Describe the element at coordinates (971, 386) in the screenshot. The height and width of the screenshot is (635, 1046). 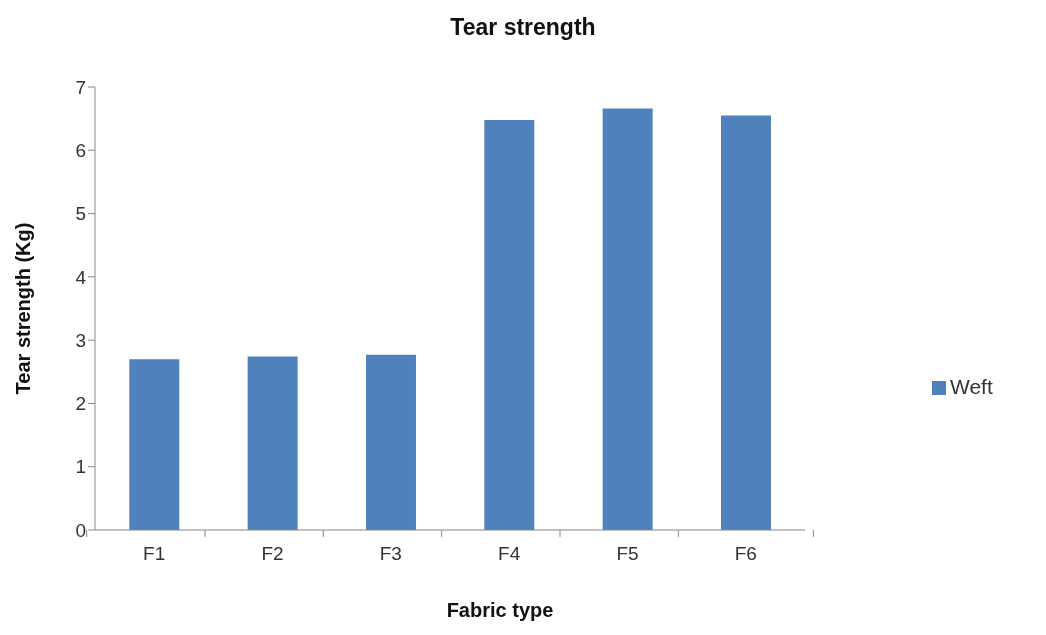
I see `legend-label: Weft` at that location.